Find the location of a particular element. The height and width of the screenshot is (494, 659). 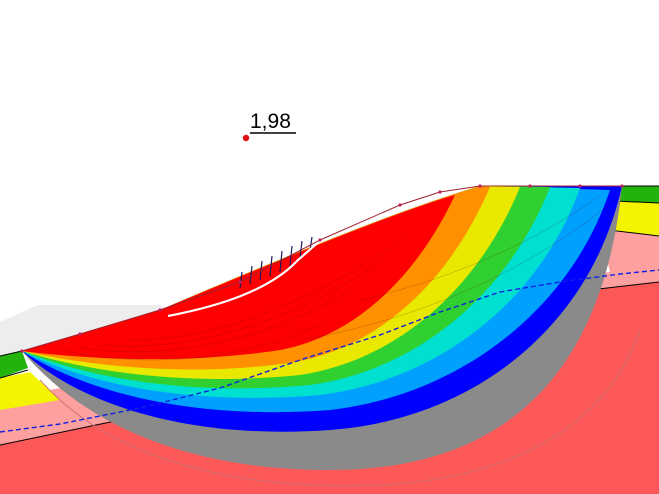

yellow-layer-right is located at coordinates (634, 218).